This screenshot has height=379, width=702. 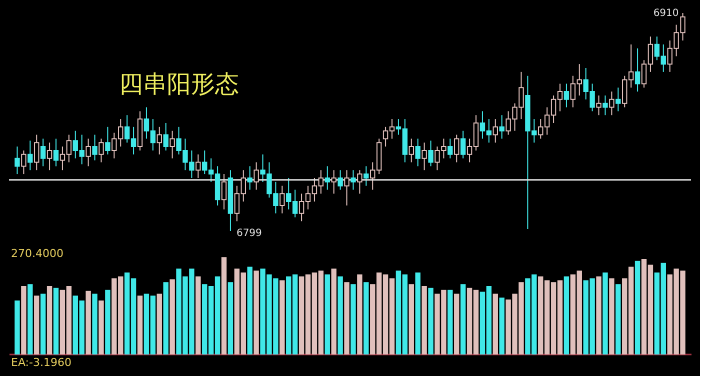 I want to click on annotation: 270.4000, so click(x=37, y=253).